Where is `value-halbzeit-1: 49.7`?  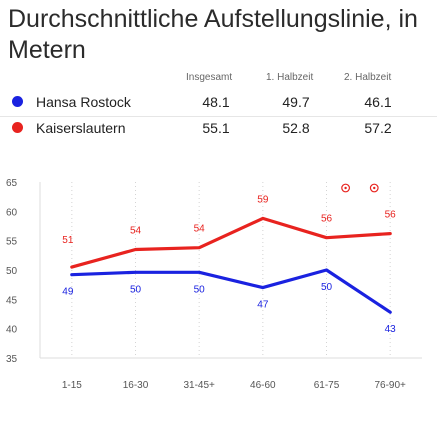
value-halbzeit-1: 49.7 is located at coordinates (296, 102).